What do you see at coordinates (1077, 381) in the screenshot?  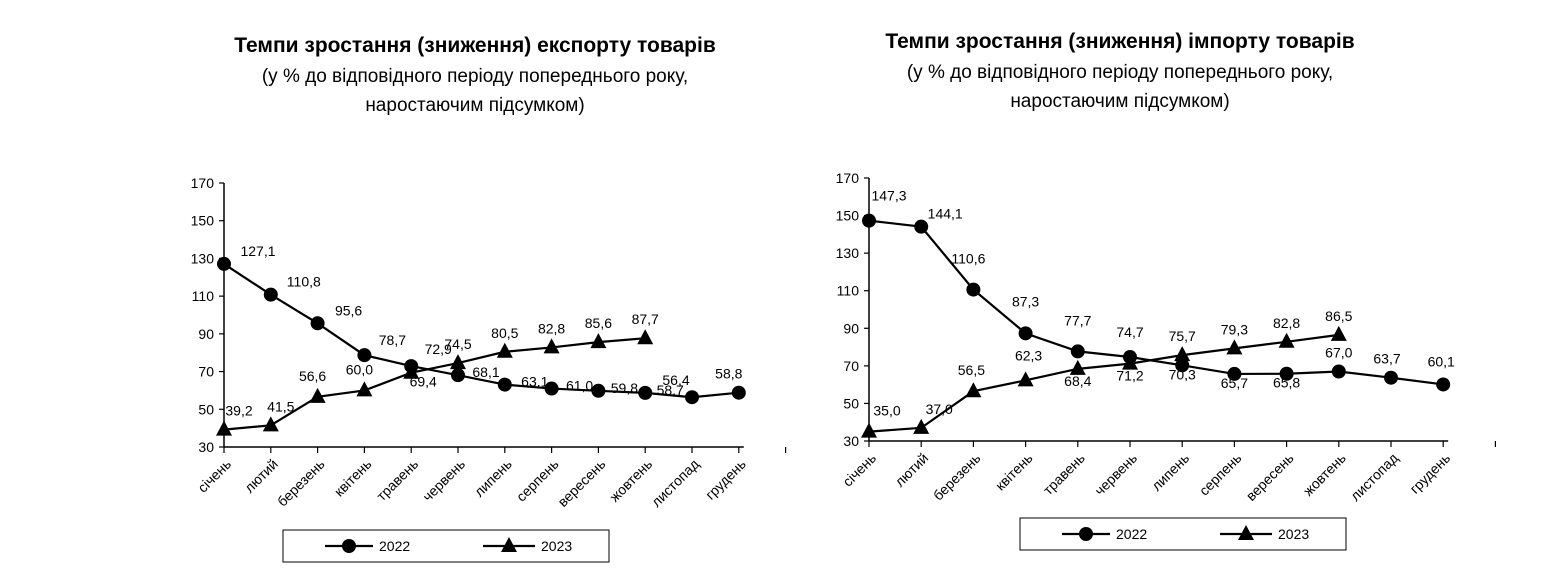 I see `data-label-2023: 68,4` at bounding box center [1077, 381].